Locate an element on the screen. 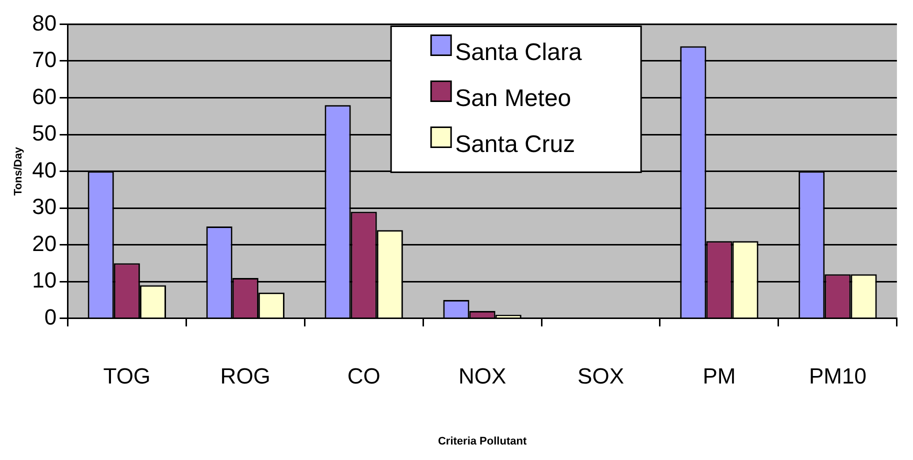 This screenshot has width=913, height=460. x-tick-label: ROG is located at coordinates (245, 376).